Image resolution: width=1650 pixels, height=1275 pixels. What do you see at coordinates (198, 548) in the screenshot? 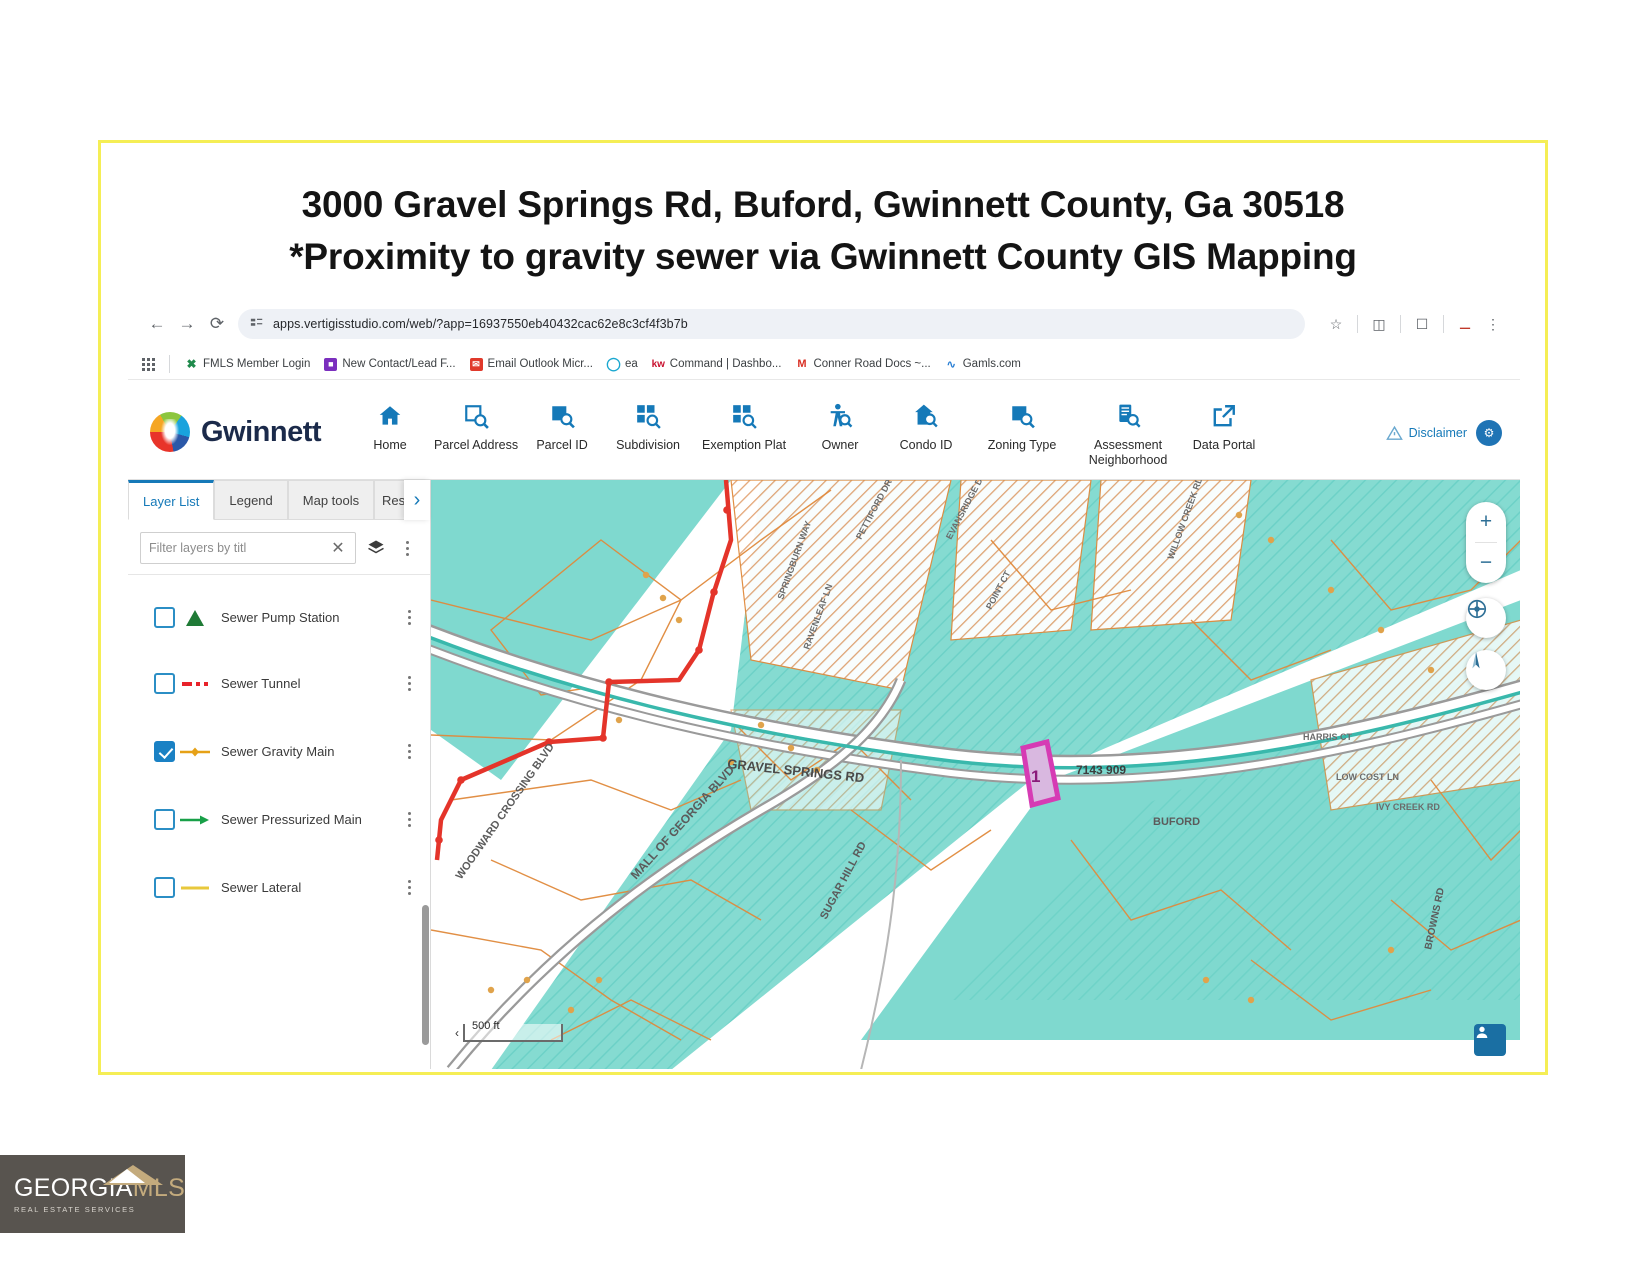
I see `filter-input-value: Filter layers by titl` at bounding box center [198, 548].